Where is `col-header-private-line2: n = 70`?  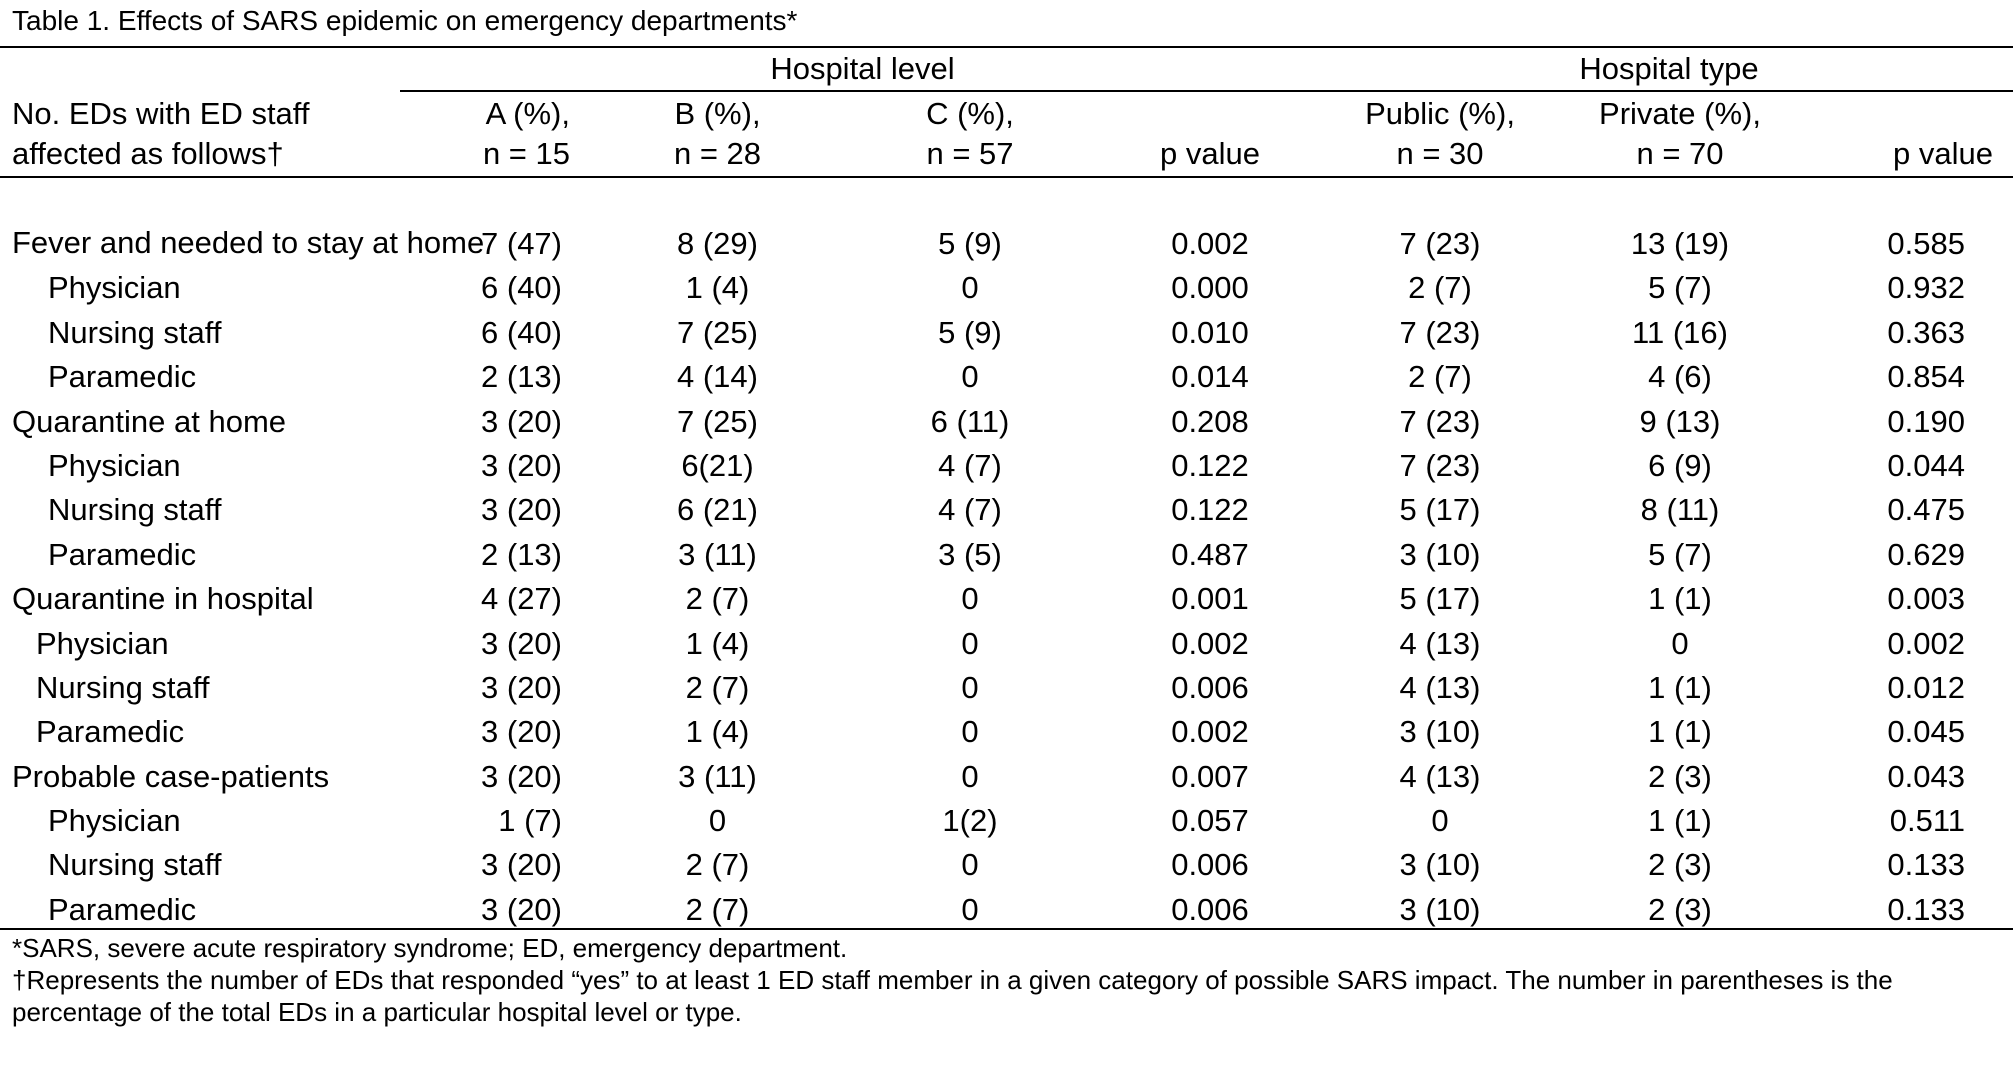 col-header-private-line2: n = 70 is located at coordinates (1680, 155).